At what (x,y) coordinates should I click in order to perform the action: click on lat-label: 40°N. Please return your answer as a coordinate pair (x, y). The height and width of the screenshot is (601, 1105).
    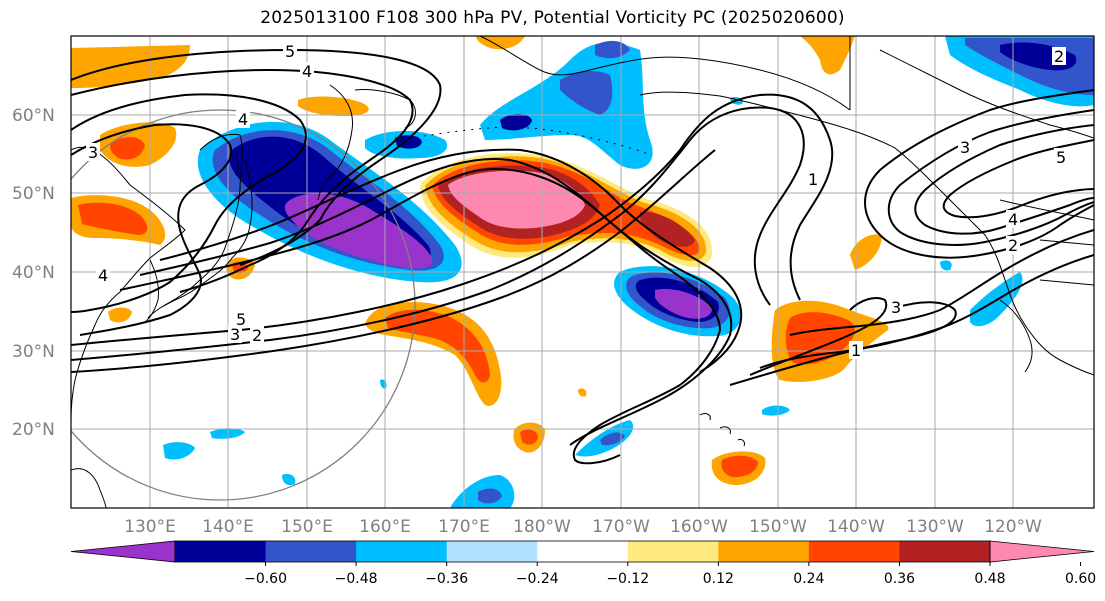
    Looking at the image, I should click on (33, 273).